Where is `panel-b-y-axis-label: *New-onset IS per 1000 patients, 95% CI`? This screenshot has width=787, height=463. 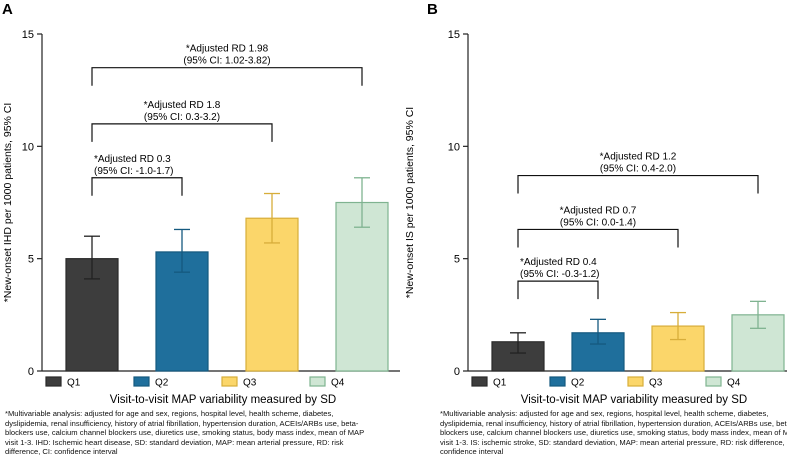 panel-b-y-axis-label: *New-onset IS per 1000 patients, 95% CI is located at coordinates (410, 202).